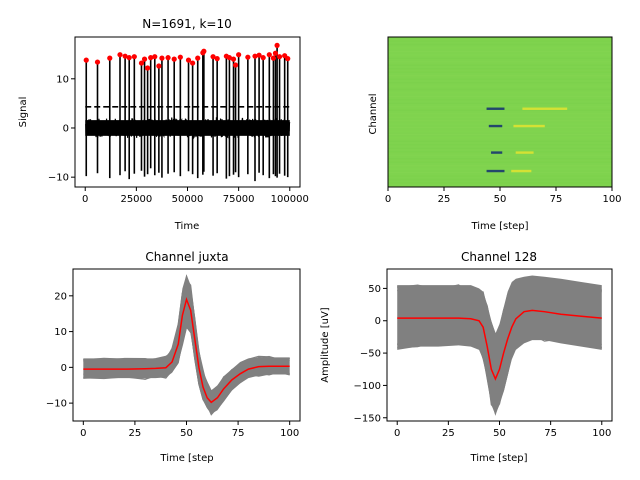 The width and height of the screenshot is (640, 480). I want to click on juxta-x-ticks: 0 25 50 75 100, so click(189, 430).